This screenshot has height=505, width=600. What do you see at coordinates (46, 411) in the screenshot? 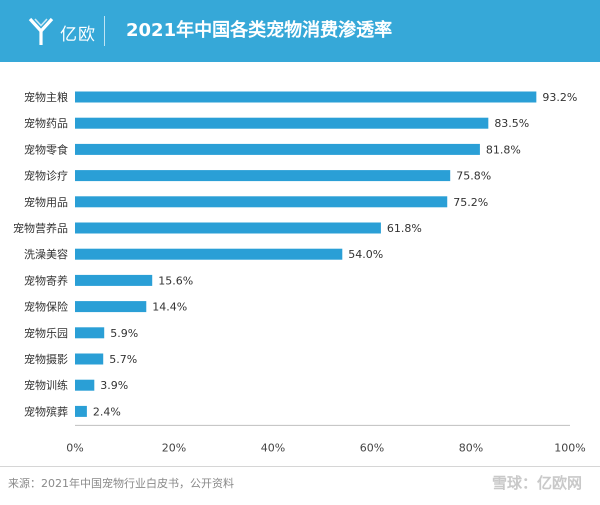
I see `category-label: 宠物殡葬` at bounding box center [46, 411].